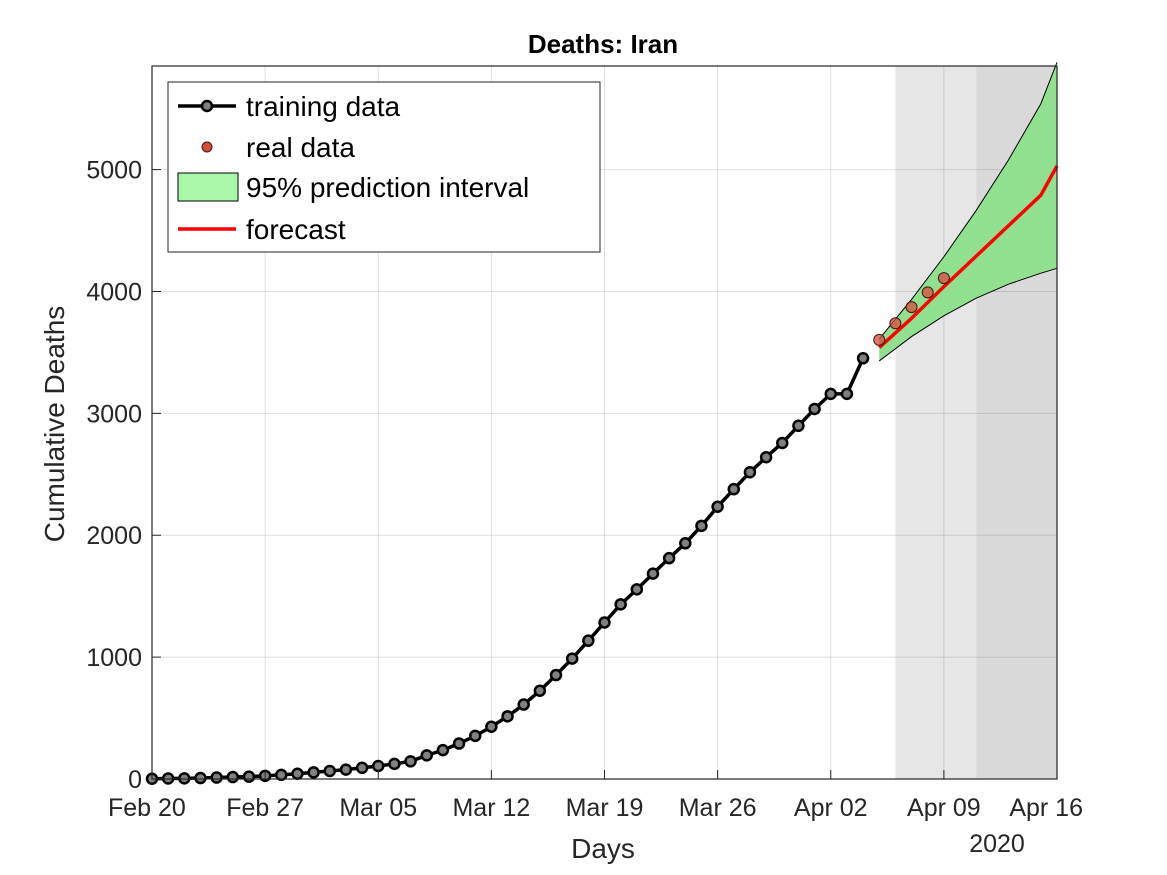 The image size is (1167, 875). Describe the element at coordinates (997, 844) in the screenshot. I see `x-axis-year-label: 2020` at that location.